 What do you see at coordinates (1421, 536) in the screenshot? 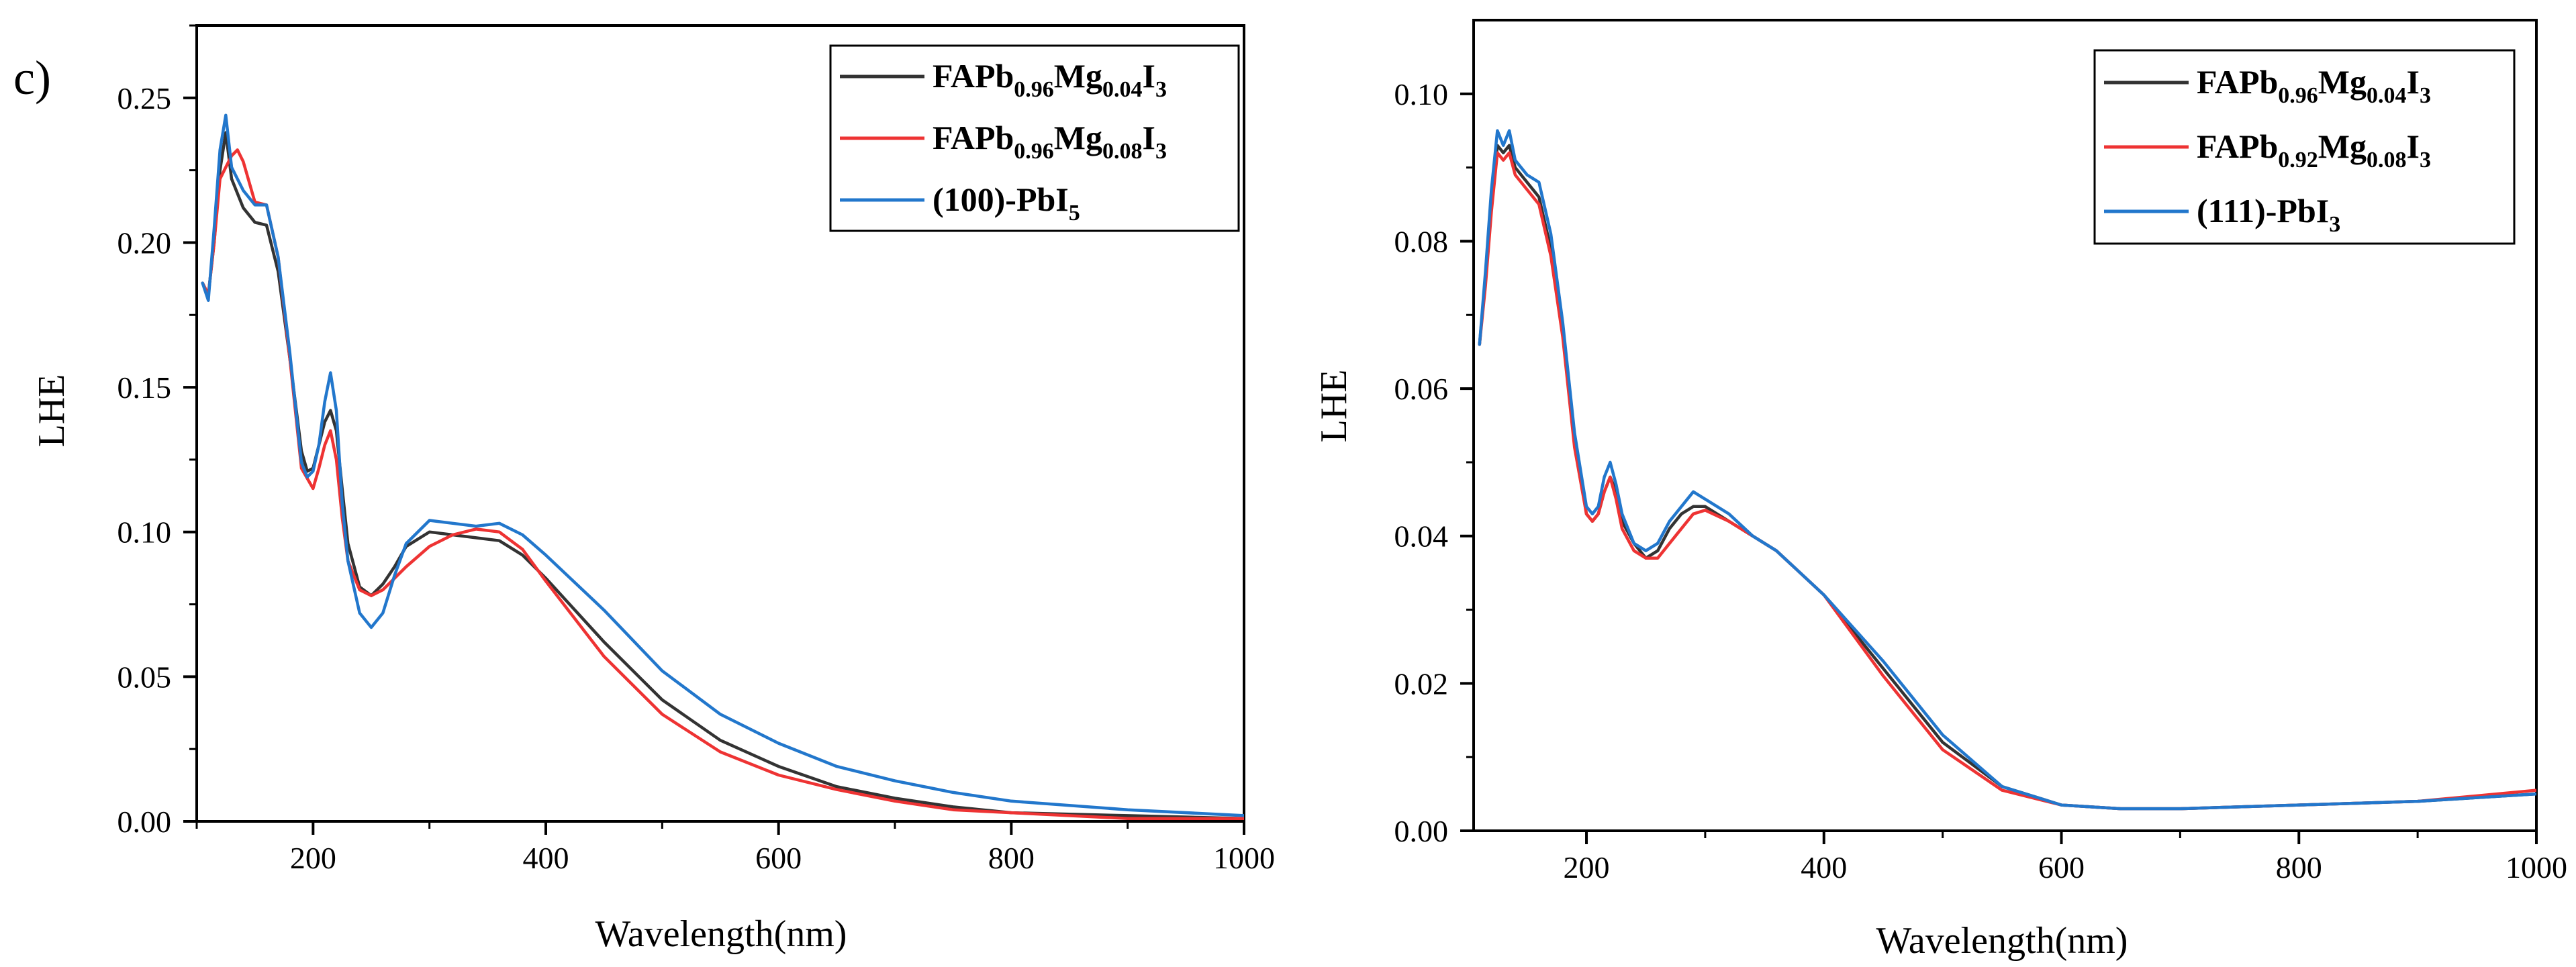
I see `y-tick-label: 0.04` at bounding box center [1421, 536].